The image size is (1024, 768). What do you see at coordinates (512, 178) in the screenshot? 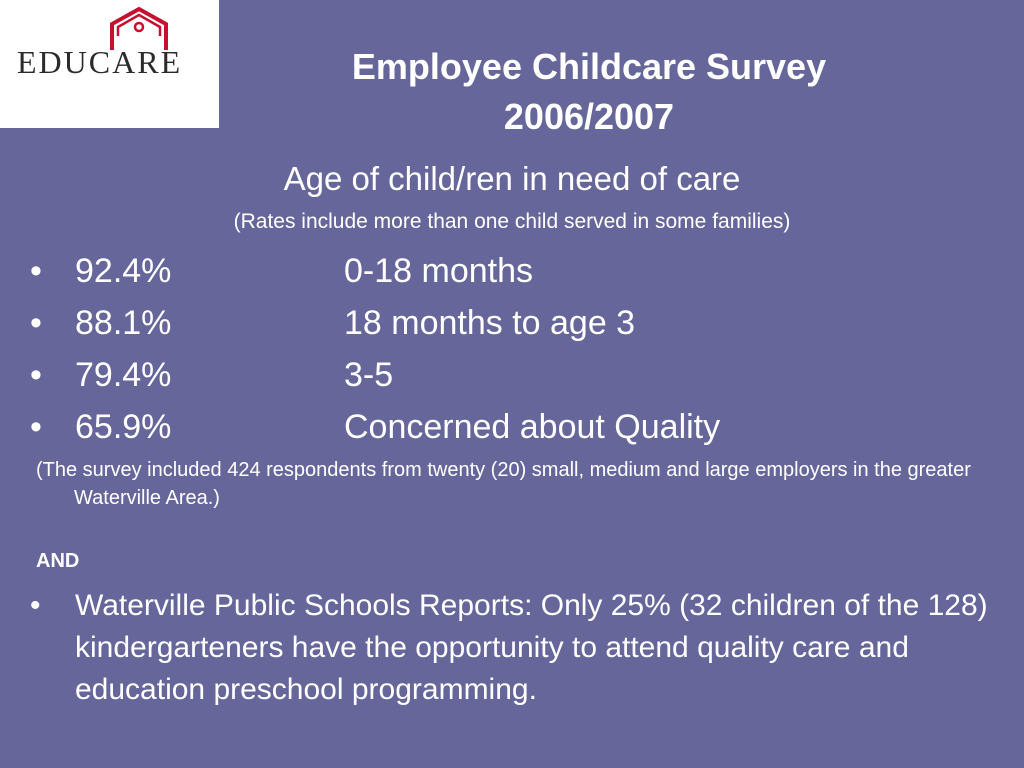
I see `section-subtitle: Age of child/ren in need of care` at bounding box center [512, 178].